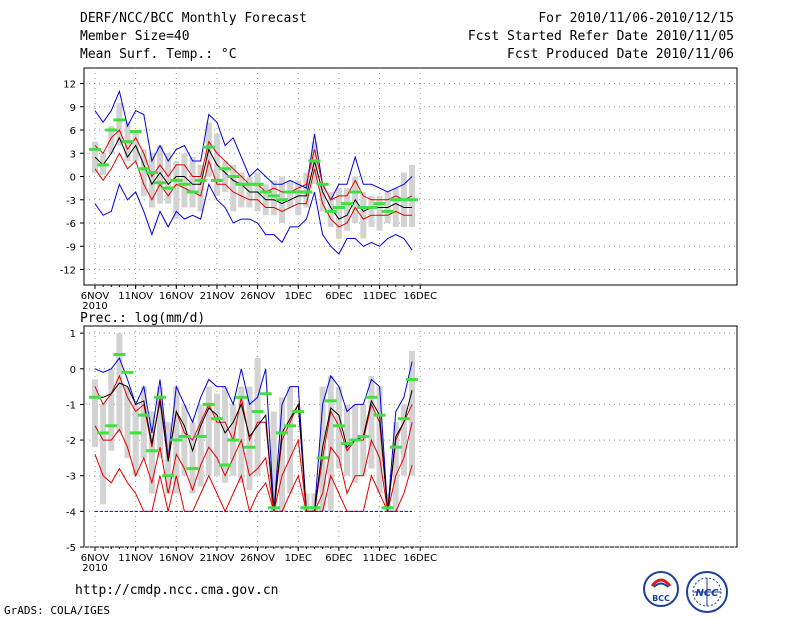  What do you see at coordinates (57, 610) in the screenshot?
I see `grads-credit: GrADS: COLA/IGES` at bounding box center [57, 610].